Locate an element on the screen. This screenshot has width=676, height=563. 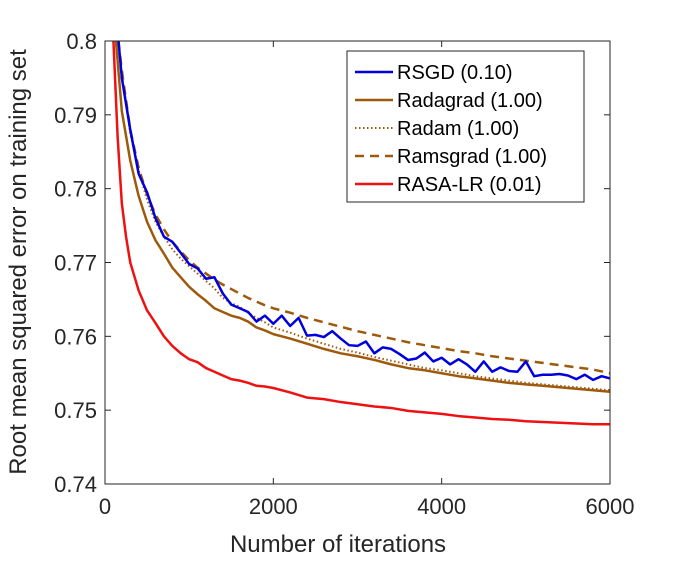
legend-box is located at coordinates (465, 126).